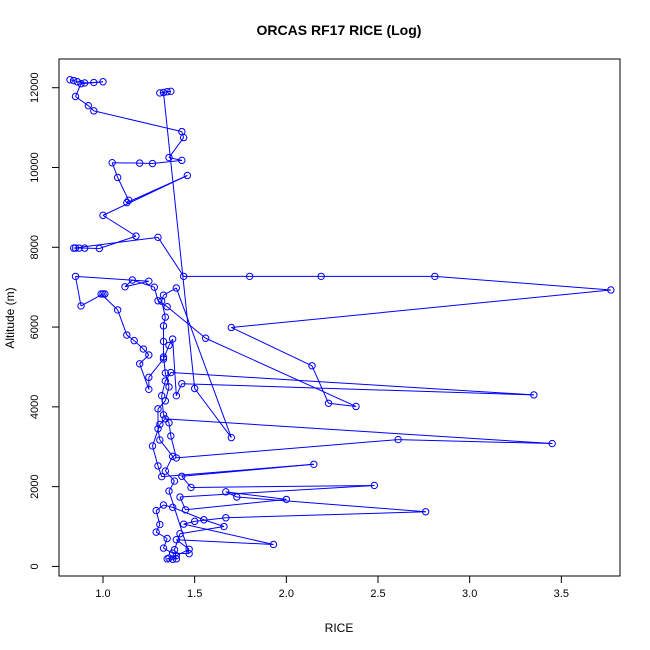 The image size is (650, 650). Describe the element at coordinates (339, 628) in the screenshot. I see `x-axis-label: RICE` at that location.